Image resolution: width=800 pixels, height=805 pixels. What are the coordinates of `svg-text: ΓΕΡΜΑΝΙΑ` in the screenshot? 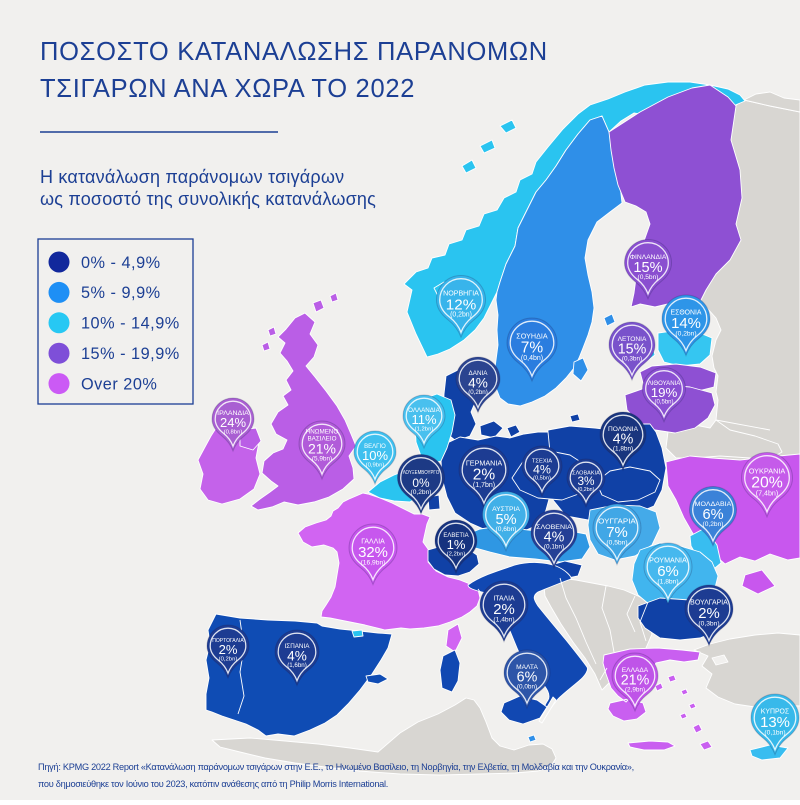 It's located at (484, 463).